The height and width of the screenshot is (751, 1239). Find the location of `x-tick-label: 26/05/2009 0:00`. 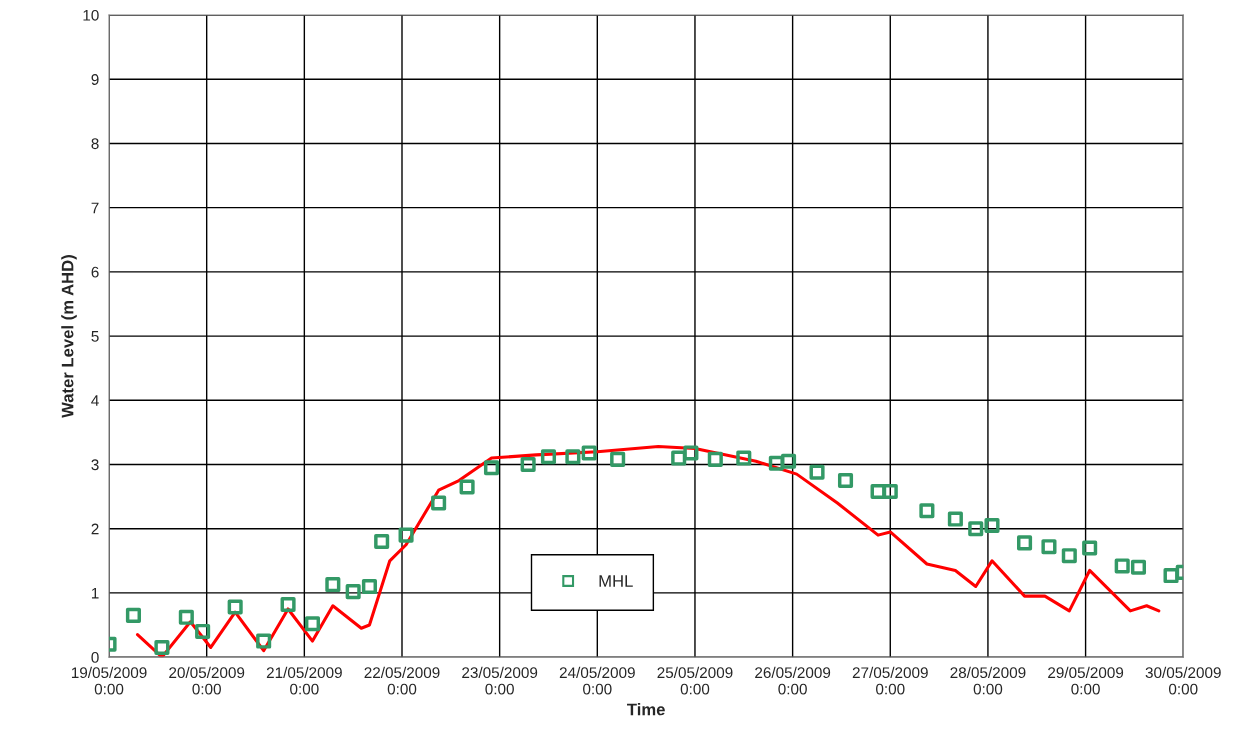

x-tick-label: 26/05/2009 0:00 is located at coordinates (793, 680).